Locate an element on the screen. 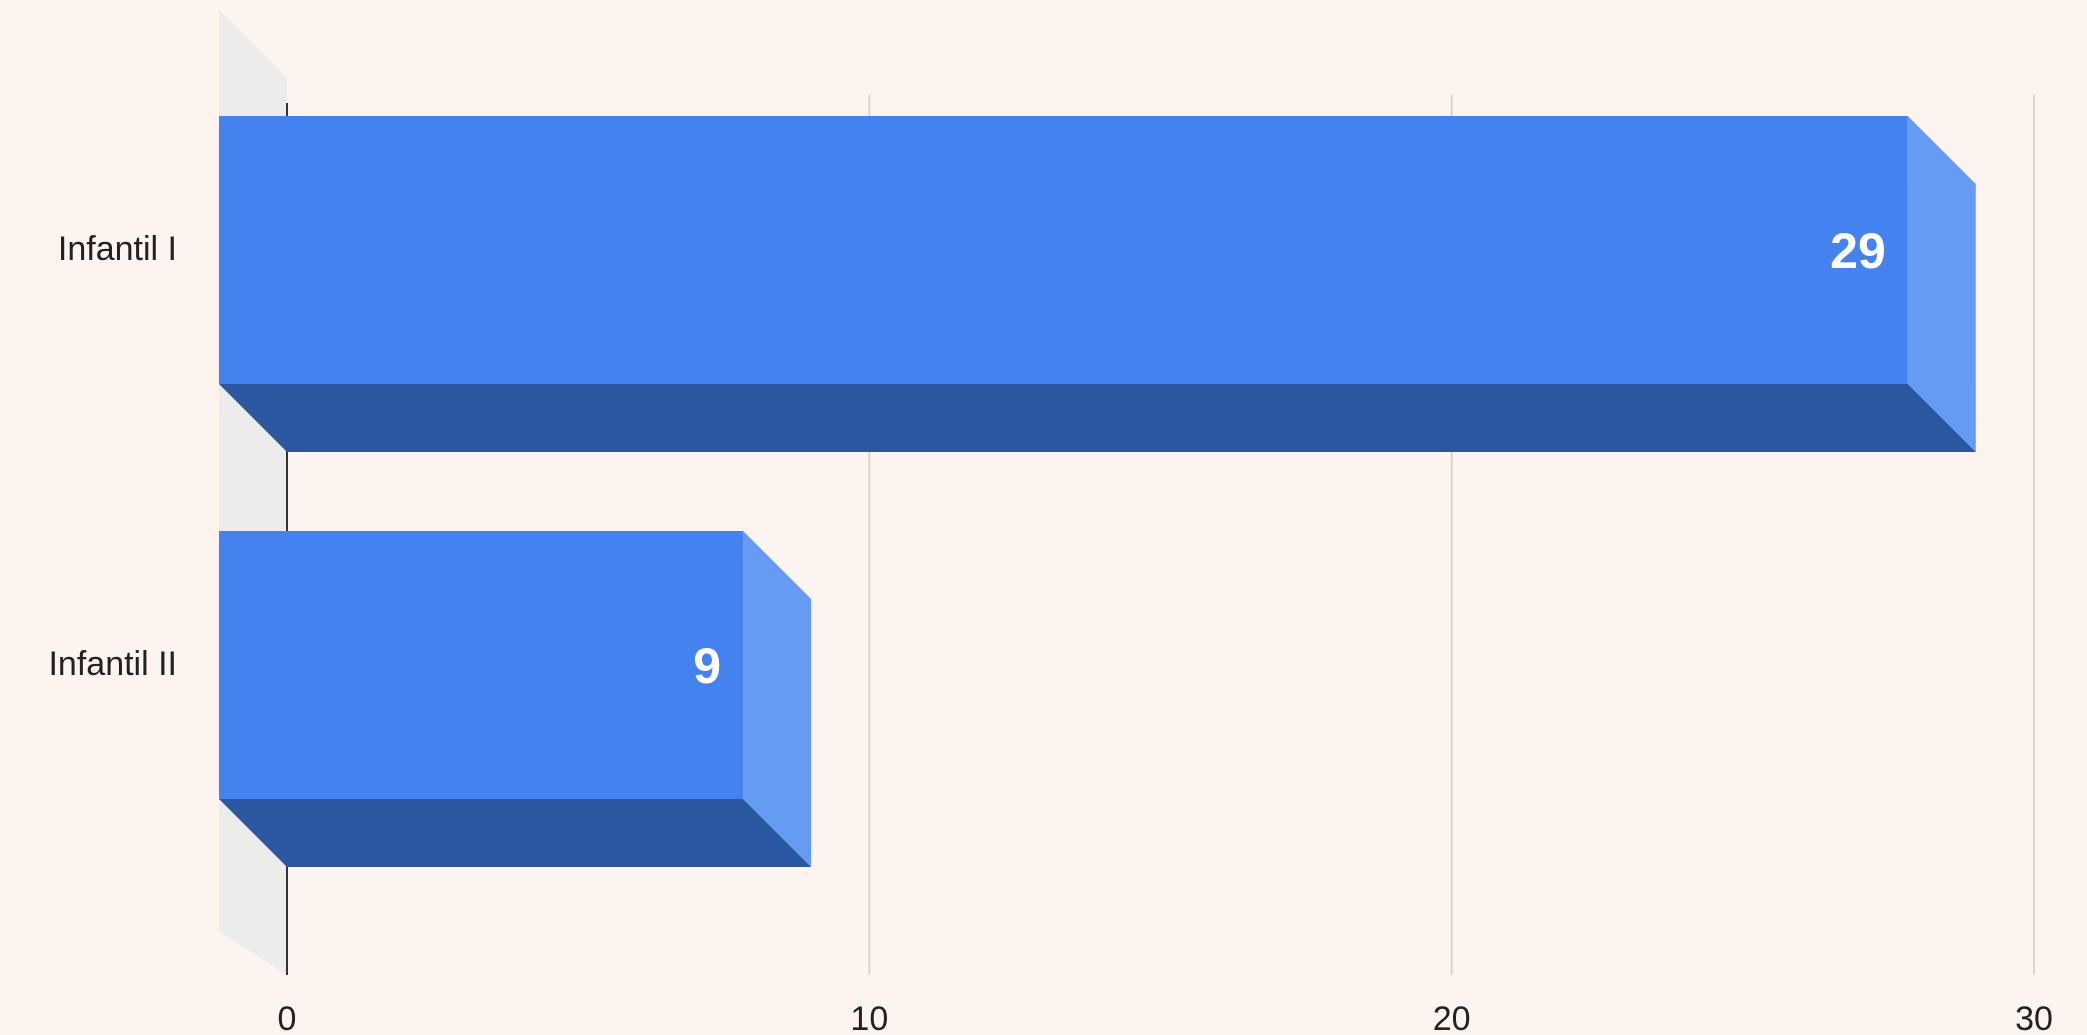  tick-label: 0 is located at coordinates (287, 1017).